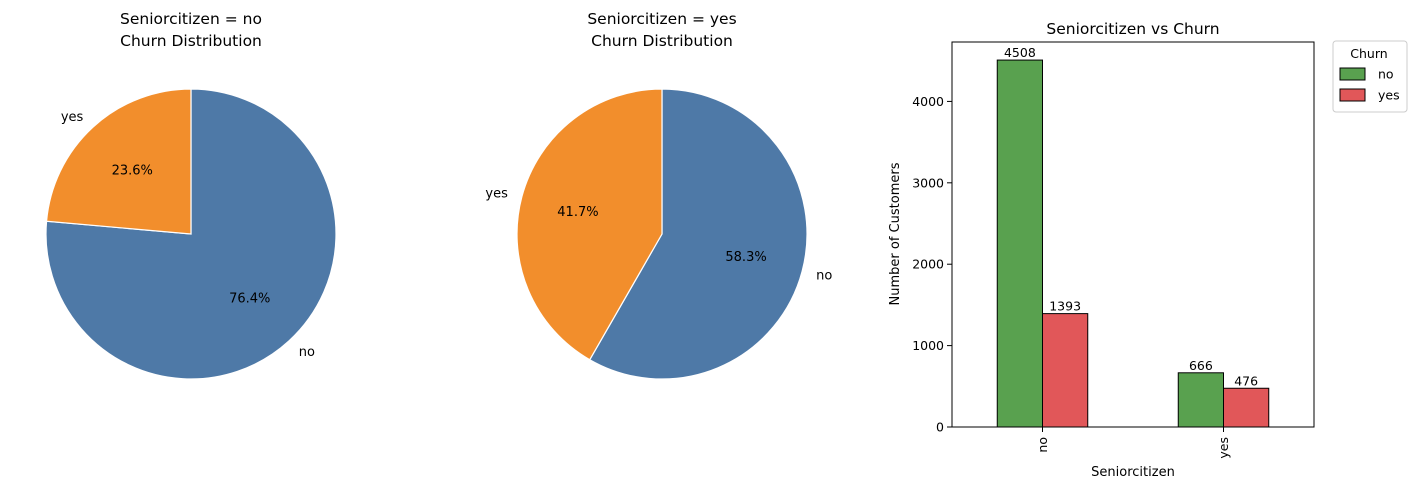 The image size is (1417, 490). Describe the element at coordinates (1201, 365) in the screenshot. I see `bar-value-yes-no: 666` at that location.